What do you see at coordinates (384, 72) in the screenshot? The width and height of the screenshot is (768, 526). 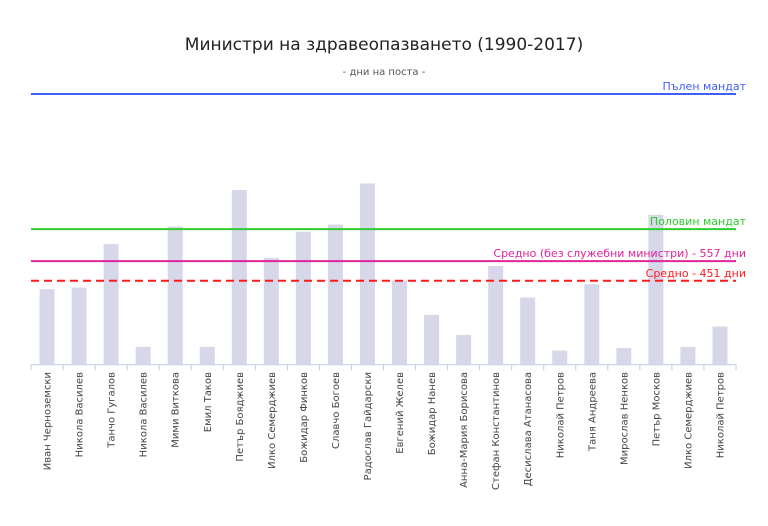 I see `chart-subtitle: - дни на поста -` at bounding box center [384, 72].